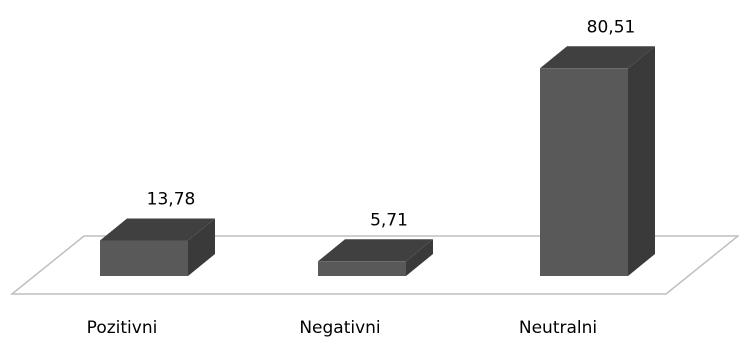  I want to click on bar-side-negativni, so click(419, 257).